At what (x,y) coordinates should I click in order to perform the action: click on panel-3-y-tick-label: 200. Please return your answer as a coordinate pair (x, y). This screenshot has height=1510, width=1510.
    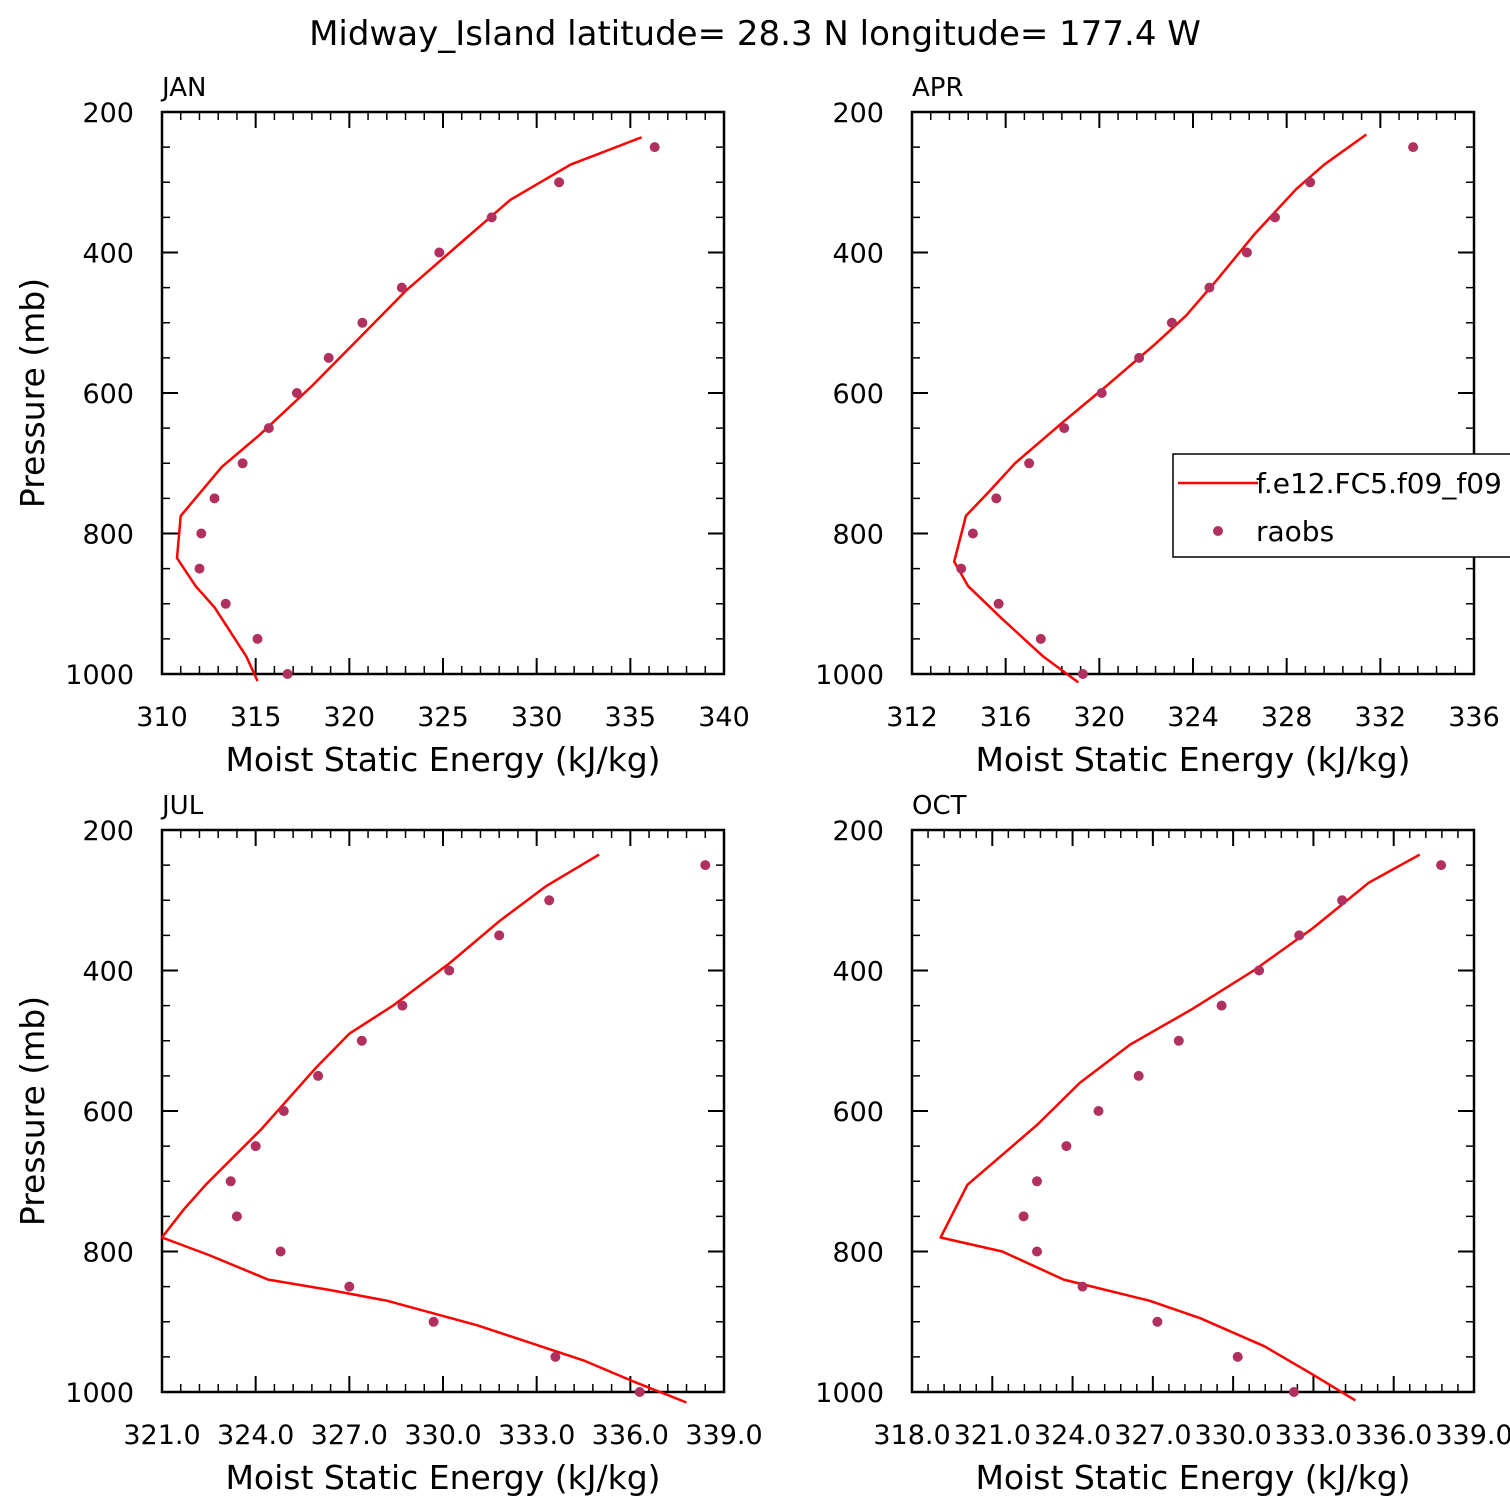
    Looking at the image, I should click on (858, 831).